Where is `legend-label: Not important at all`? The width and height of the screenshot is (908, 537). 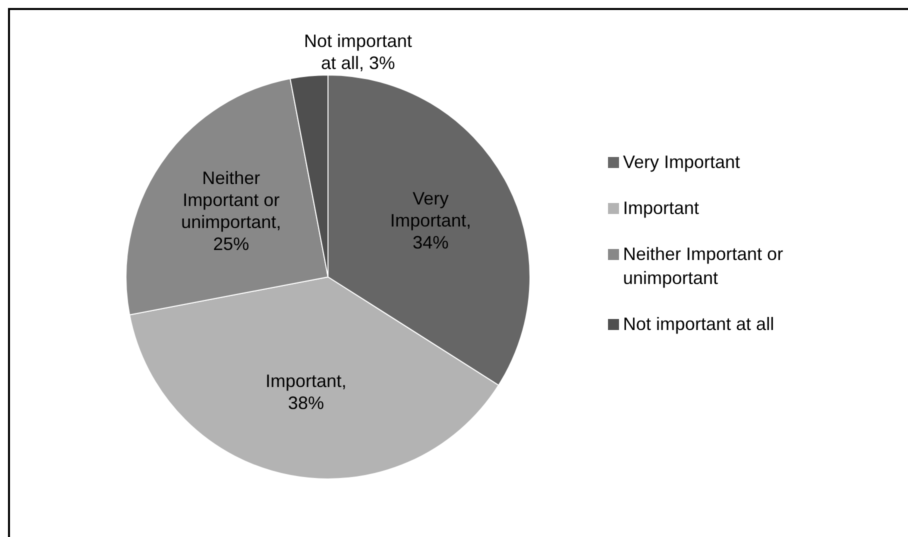 legend-label: Not important at all is located at coordinates (698, 324).